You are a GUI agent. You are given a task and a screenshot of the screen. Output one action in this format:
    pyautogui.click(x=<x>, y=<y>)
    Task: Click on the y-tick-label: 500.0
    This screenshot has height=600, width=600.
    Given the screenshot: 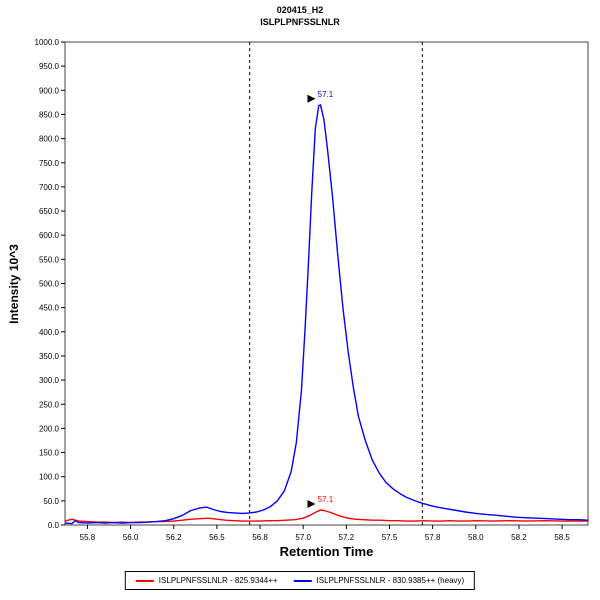 What is the action you would take?
    pyautogui.click(x=49, y=284)
    